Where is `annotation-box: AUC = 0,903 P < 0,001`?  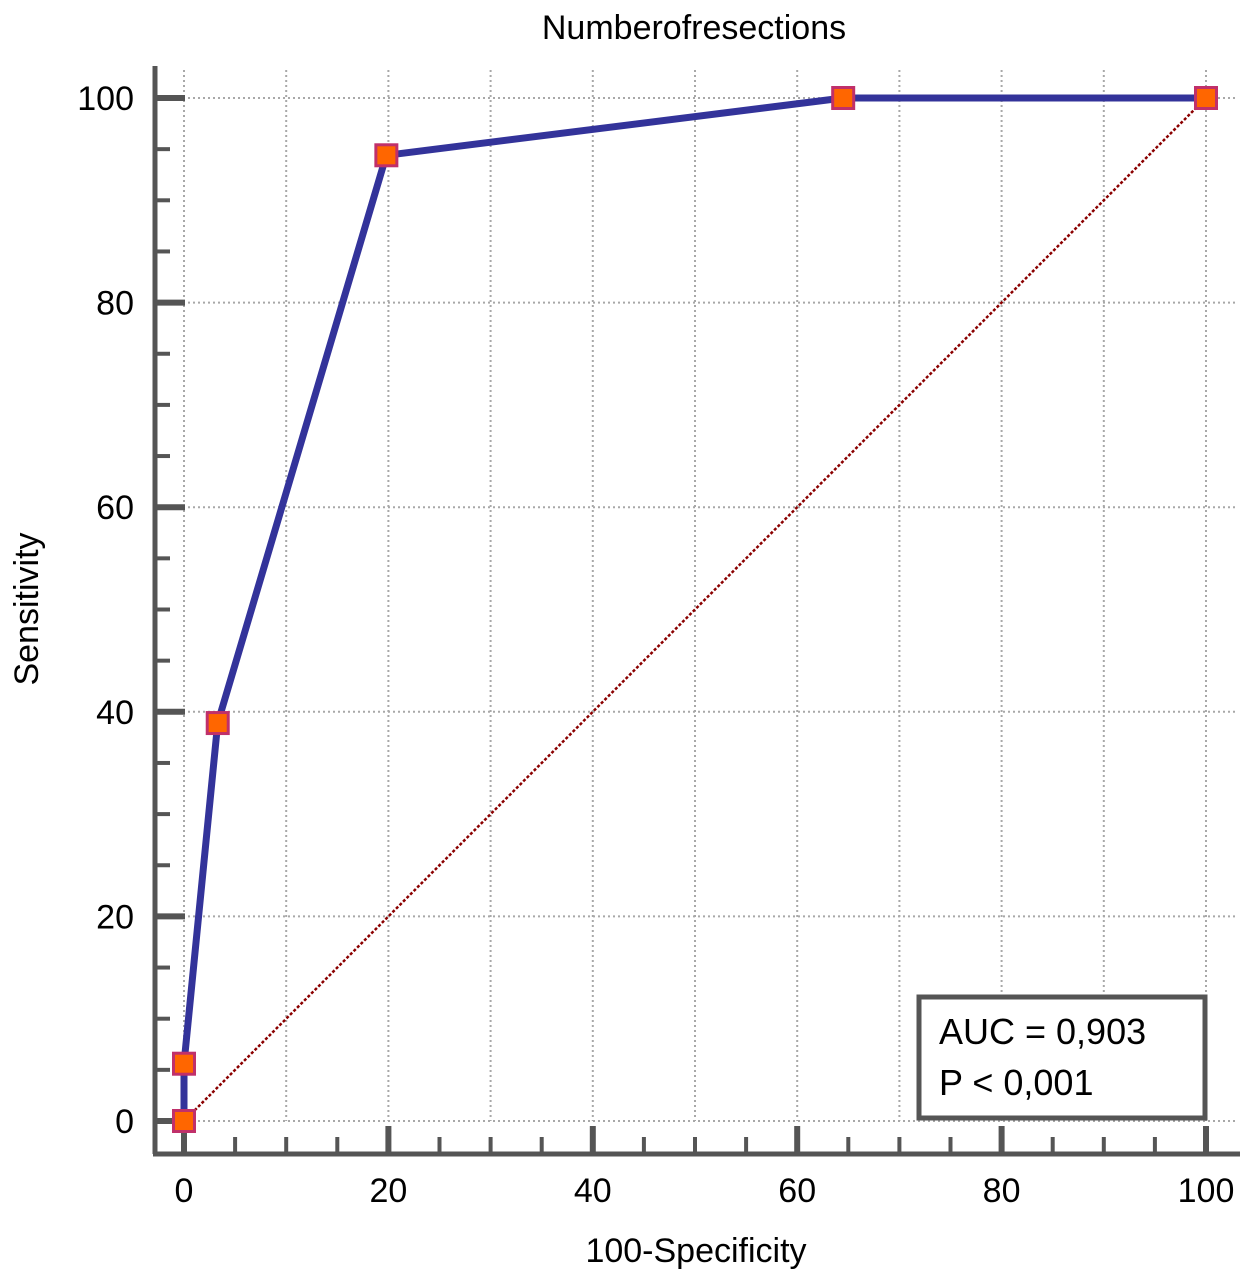 annotation-box: AUC = 0,903 P < 0,001 is located at coordinates (1062, 1057).